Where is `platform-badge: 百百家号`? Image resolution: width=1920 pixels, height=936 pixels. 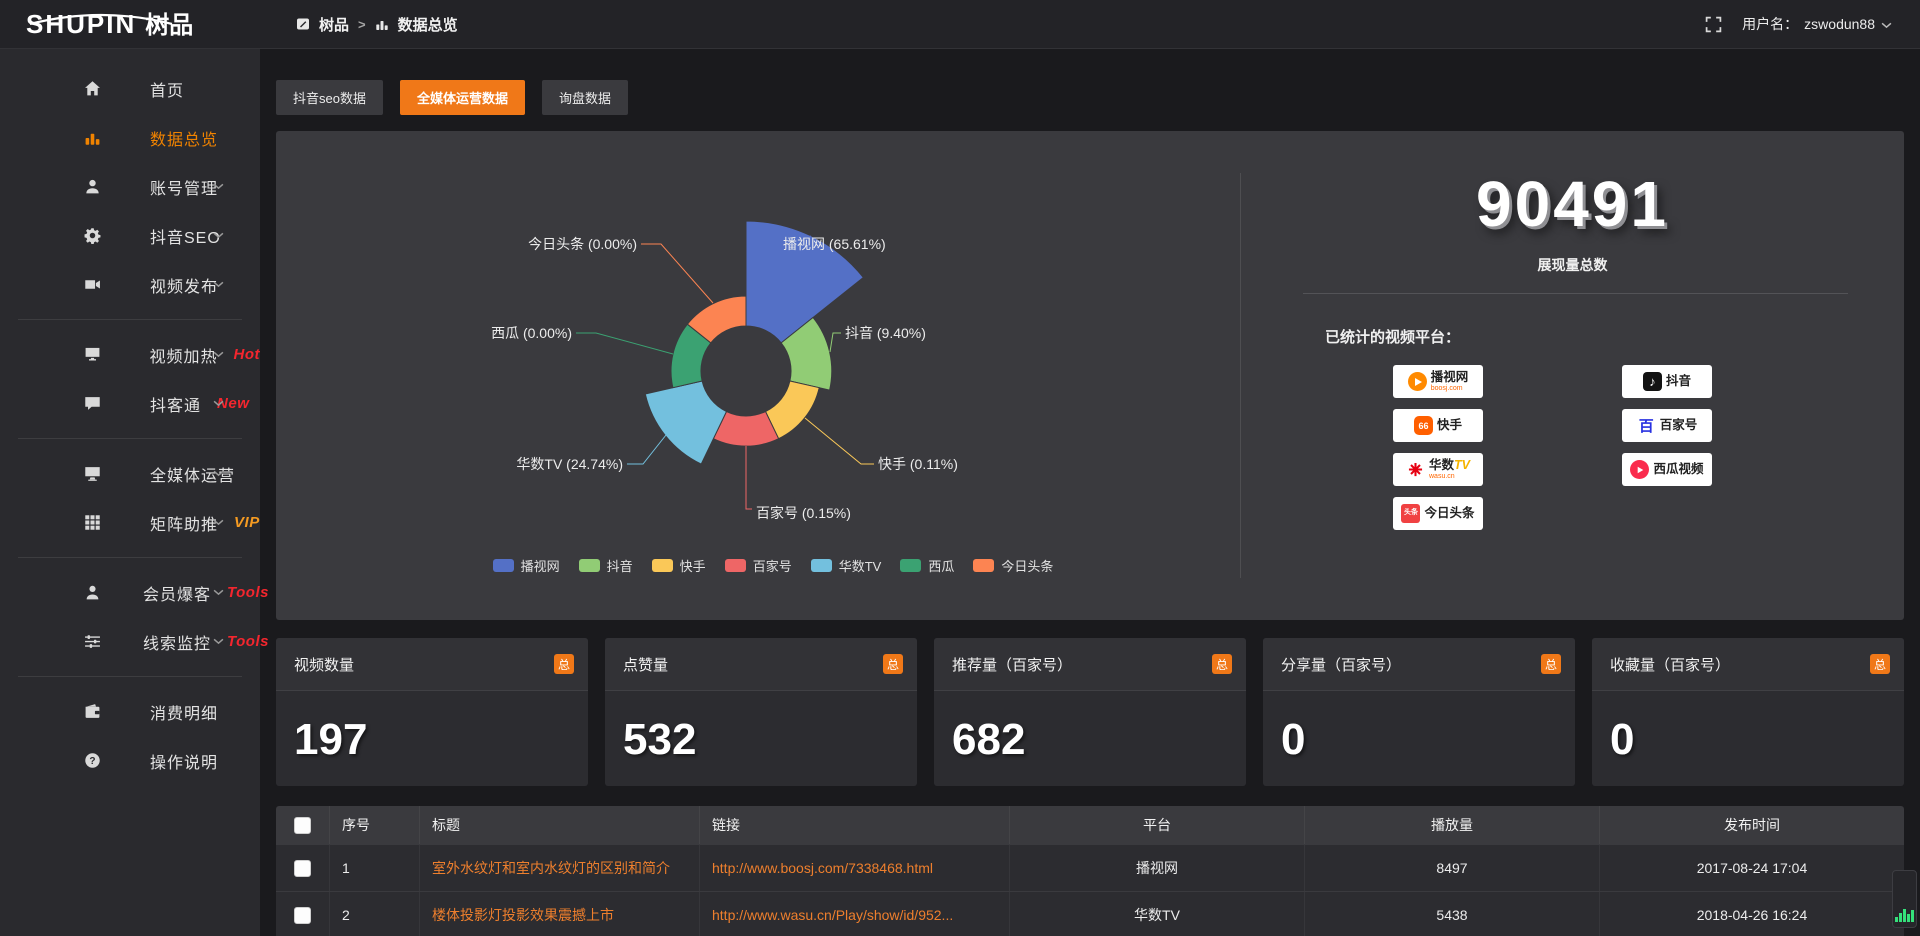 platform-badge: 百百家号 is located at coordinates (1667, 425).